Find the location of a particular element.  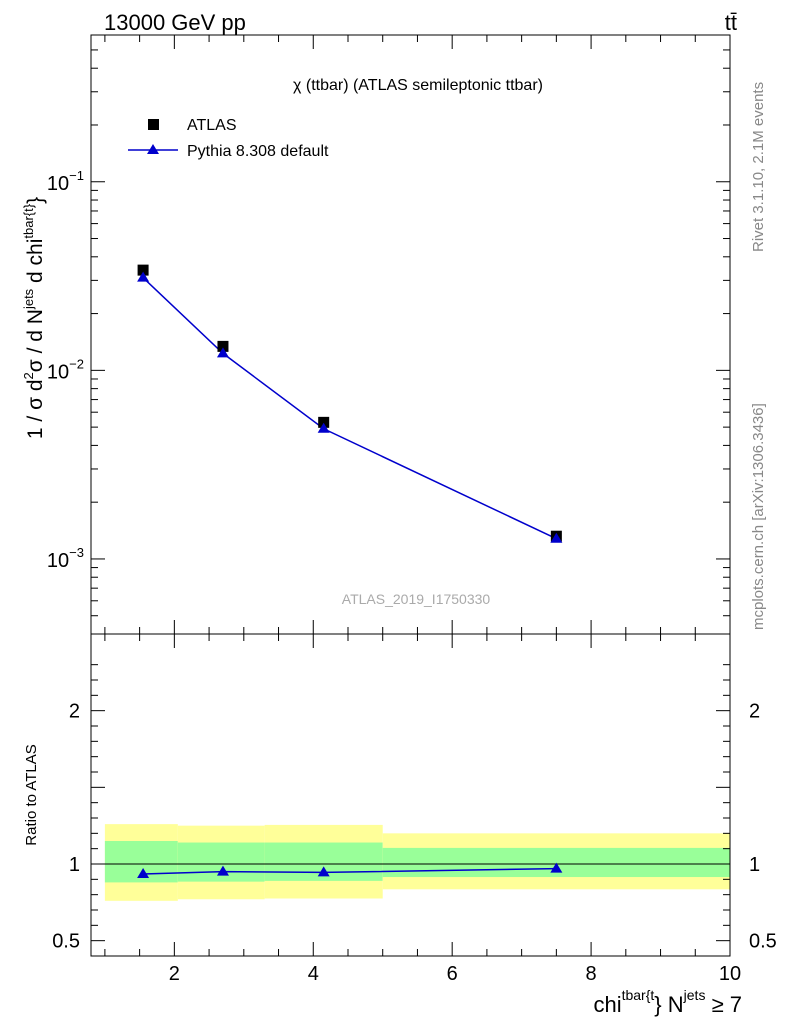

main-series is located at coordinates (350, 403).